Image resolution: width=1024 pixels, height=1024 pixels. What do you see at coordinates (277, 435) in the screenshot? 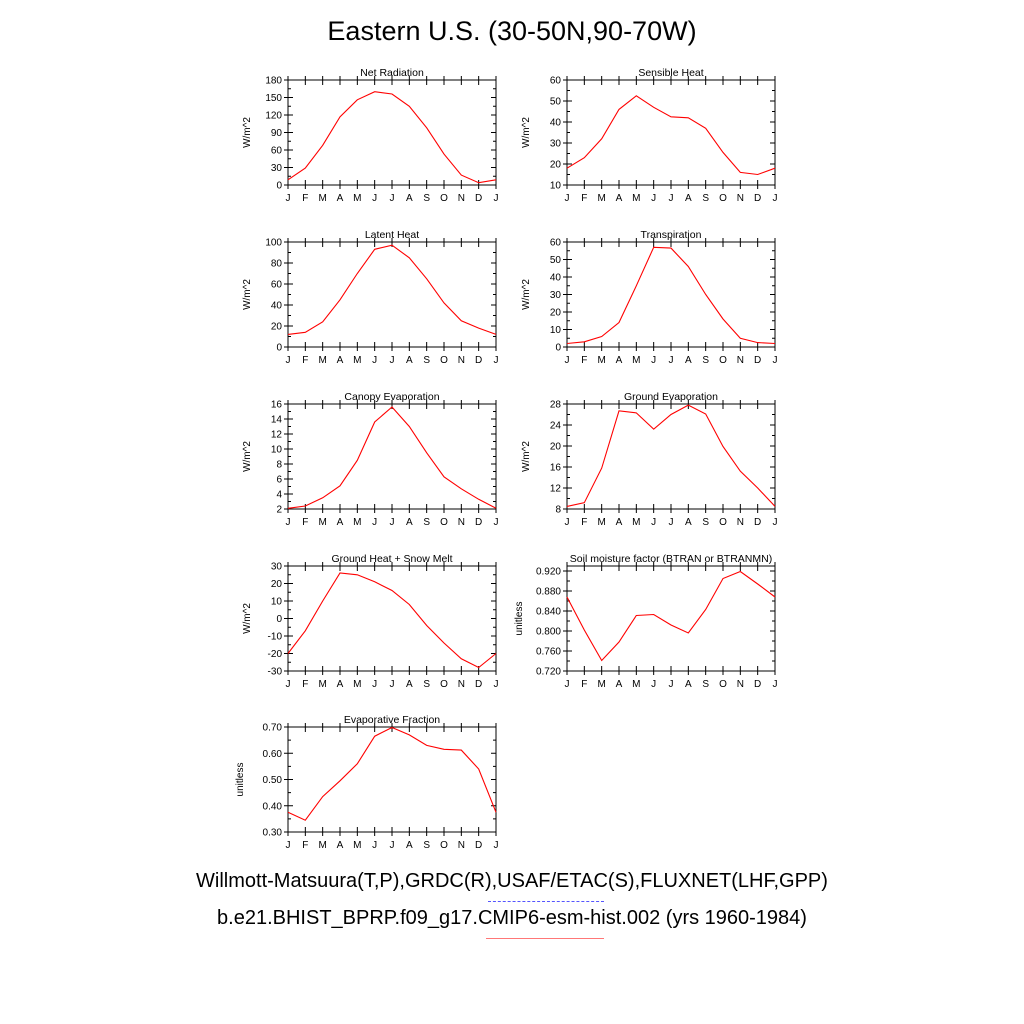
I see `y-tick-label: 12` at bounding box center [277, 435].